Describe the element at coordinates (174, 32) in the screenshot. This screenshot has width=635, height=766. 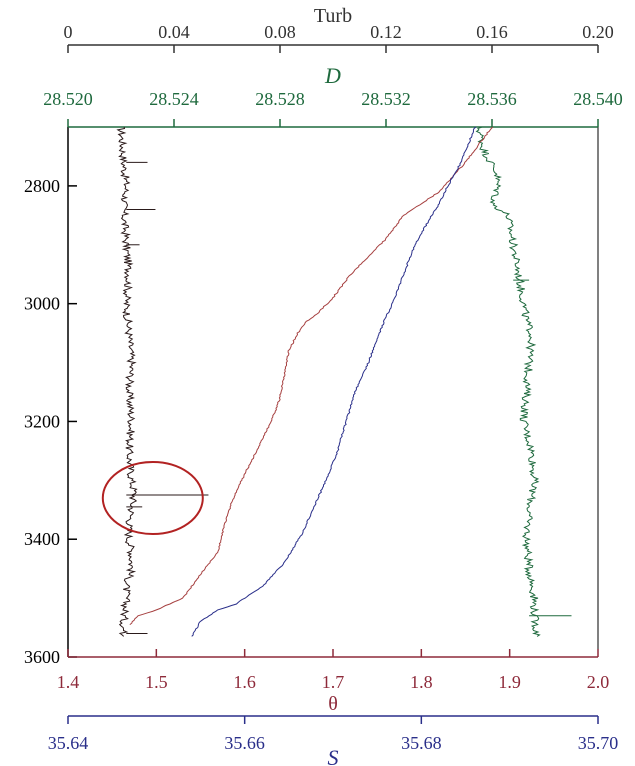
I see `turb-tick-label: 0.04` at that location.